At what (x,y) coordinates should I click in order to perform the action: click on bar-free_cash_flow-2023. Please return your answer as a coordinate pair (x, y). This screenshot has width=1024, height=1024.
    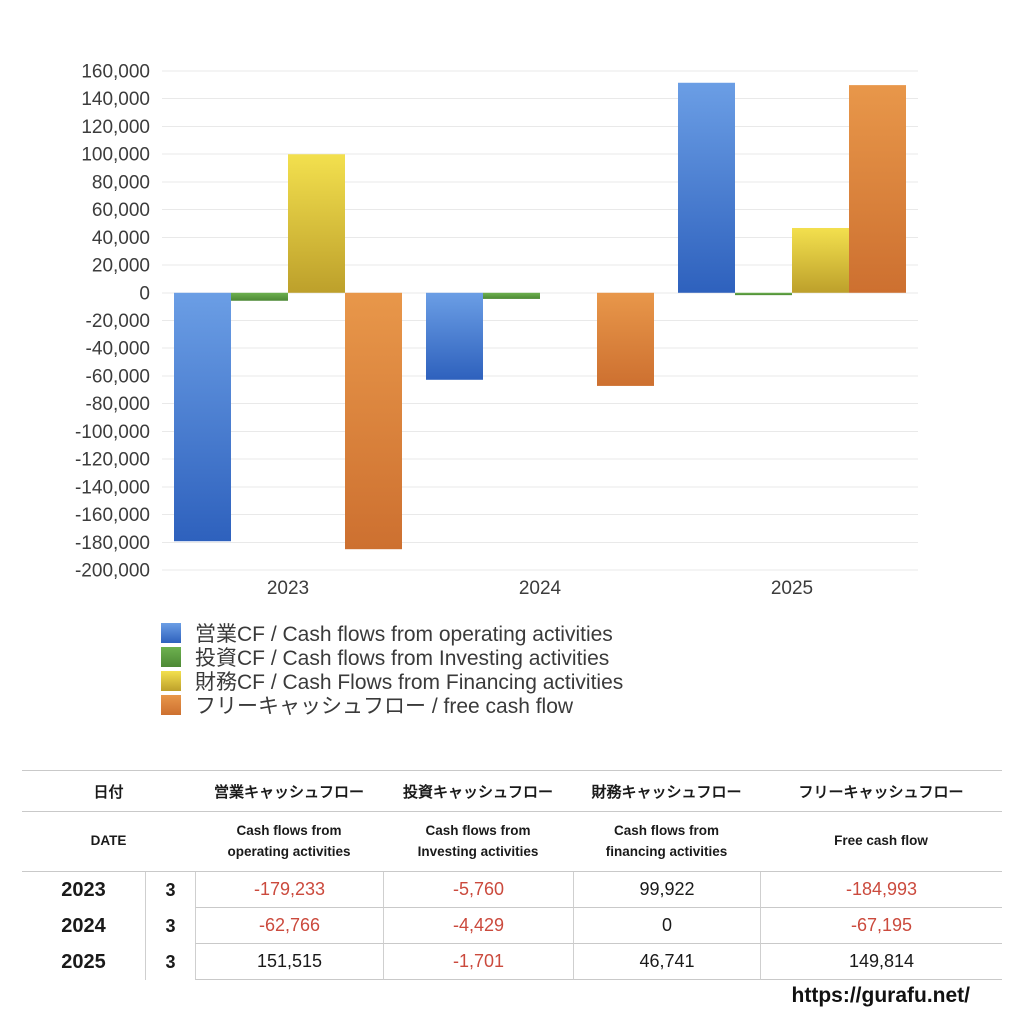
    Looking at the image, I should click on (373, 421).